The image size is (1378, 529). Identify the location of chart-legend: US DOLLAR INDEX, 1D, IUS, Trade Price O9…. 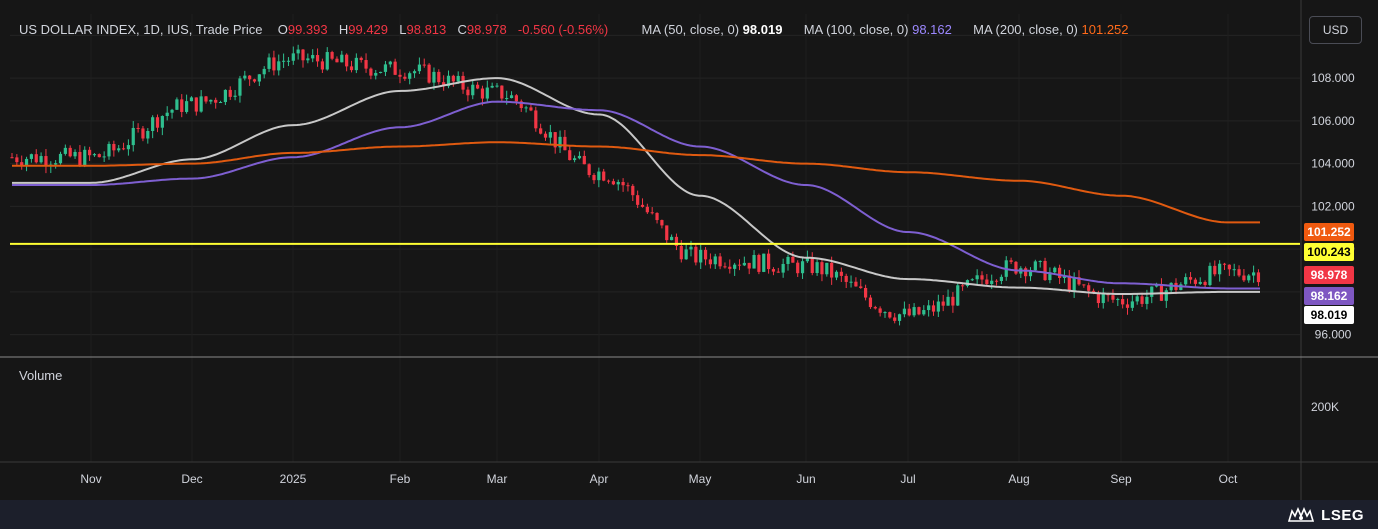
(574, 31).